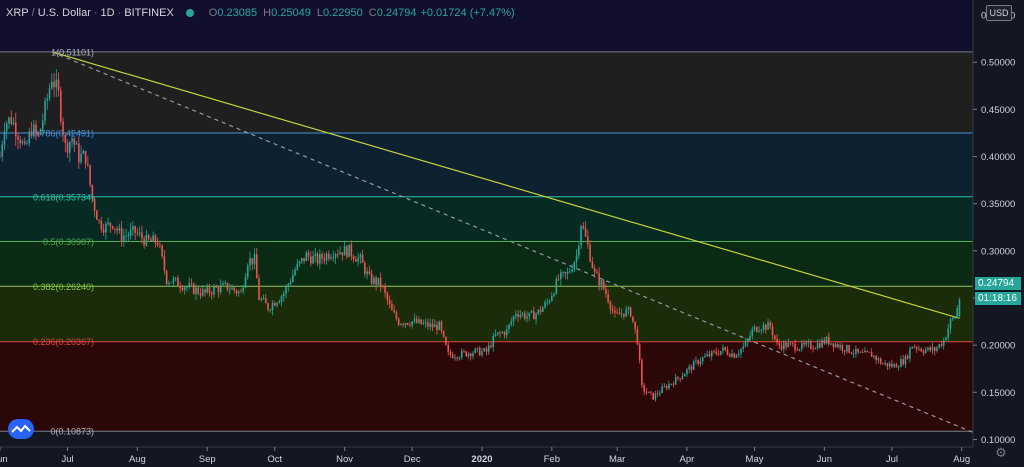 This screenshot has height=467, width=1024. I want to click on gear-icon: ⚙, so click(1001, 452).